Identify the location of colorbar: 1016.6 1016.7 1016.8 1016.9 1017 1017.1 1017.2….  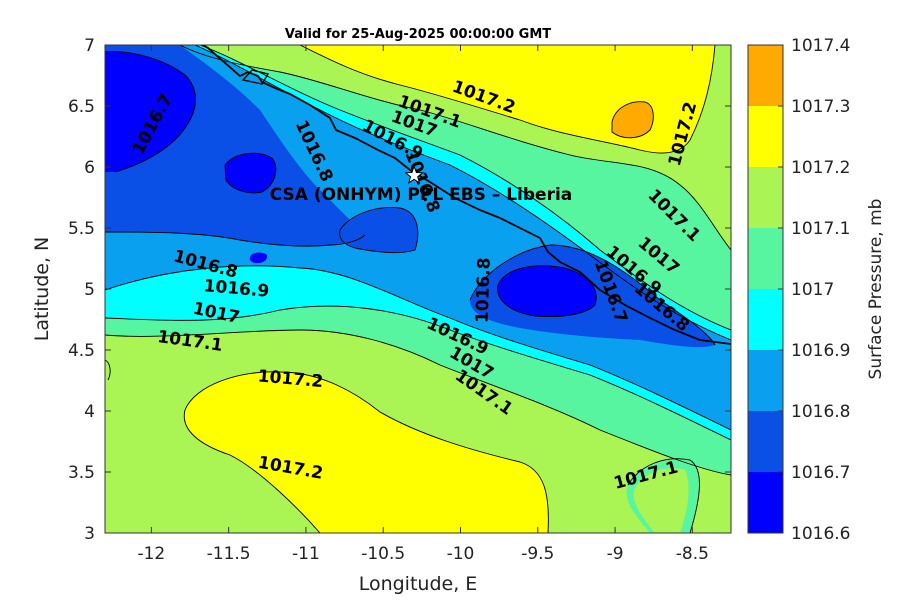
(798, 290).